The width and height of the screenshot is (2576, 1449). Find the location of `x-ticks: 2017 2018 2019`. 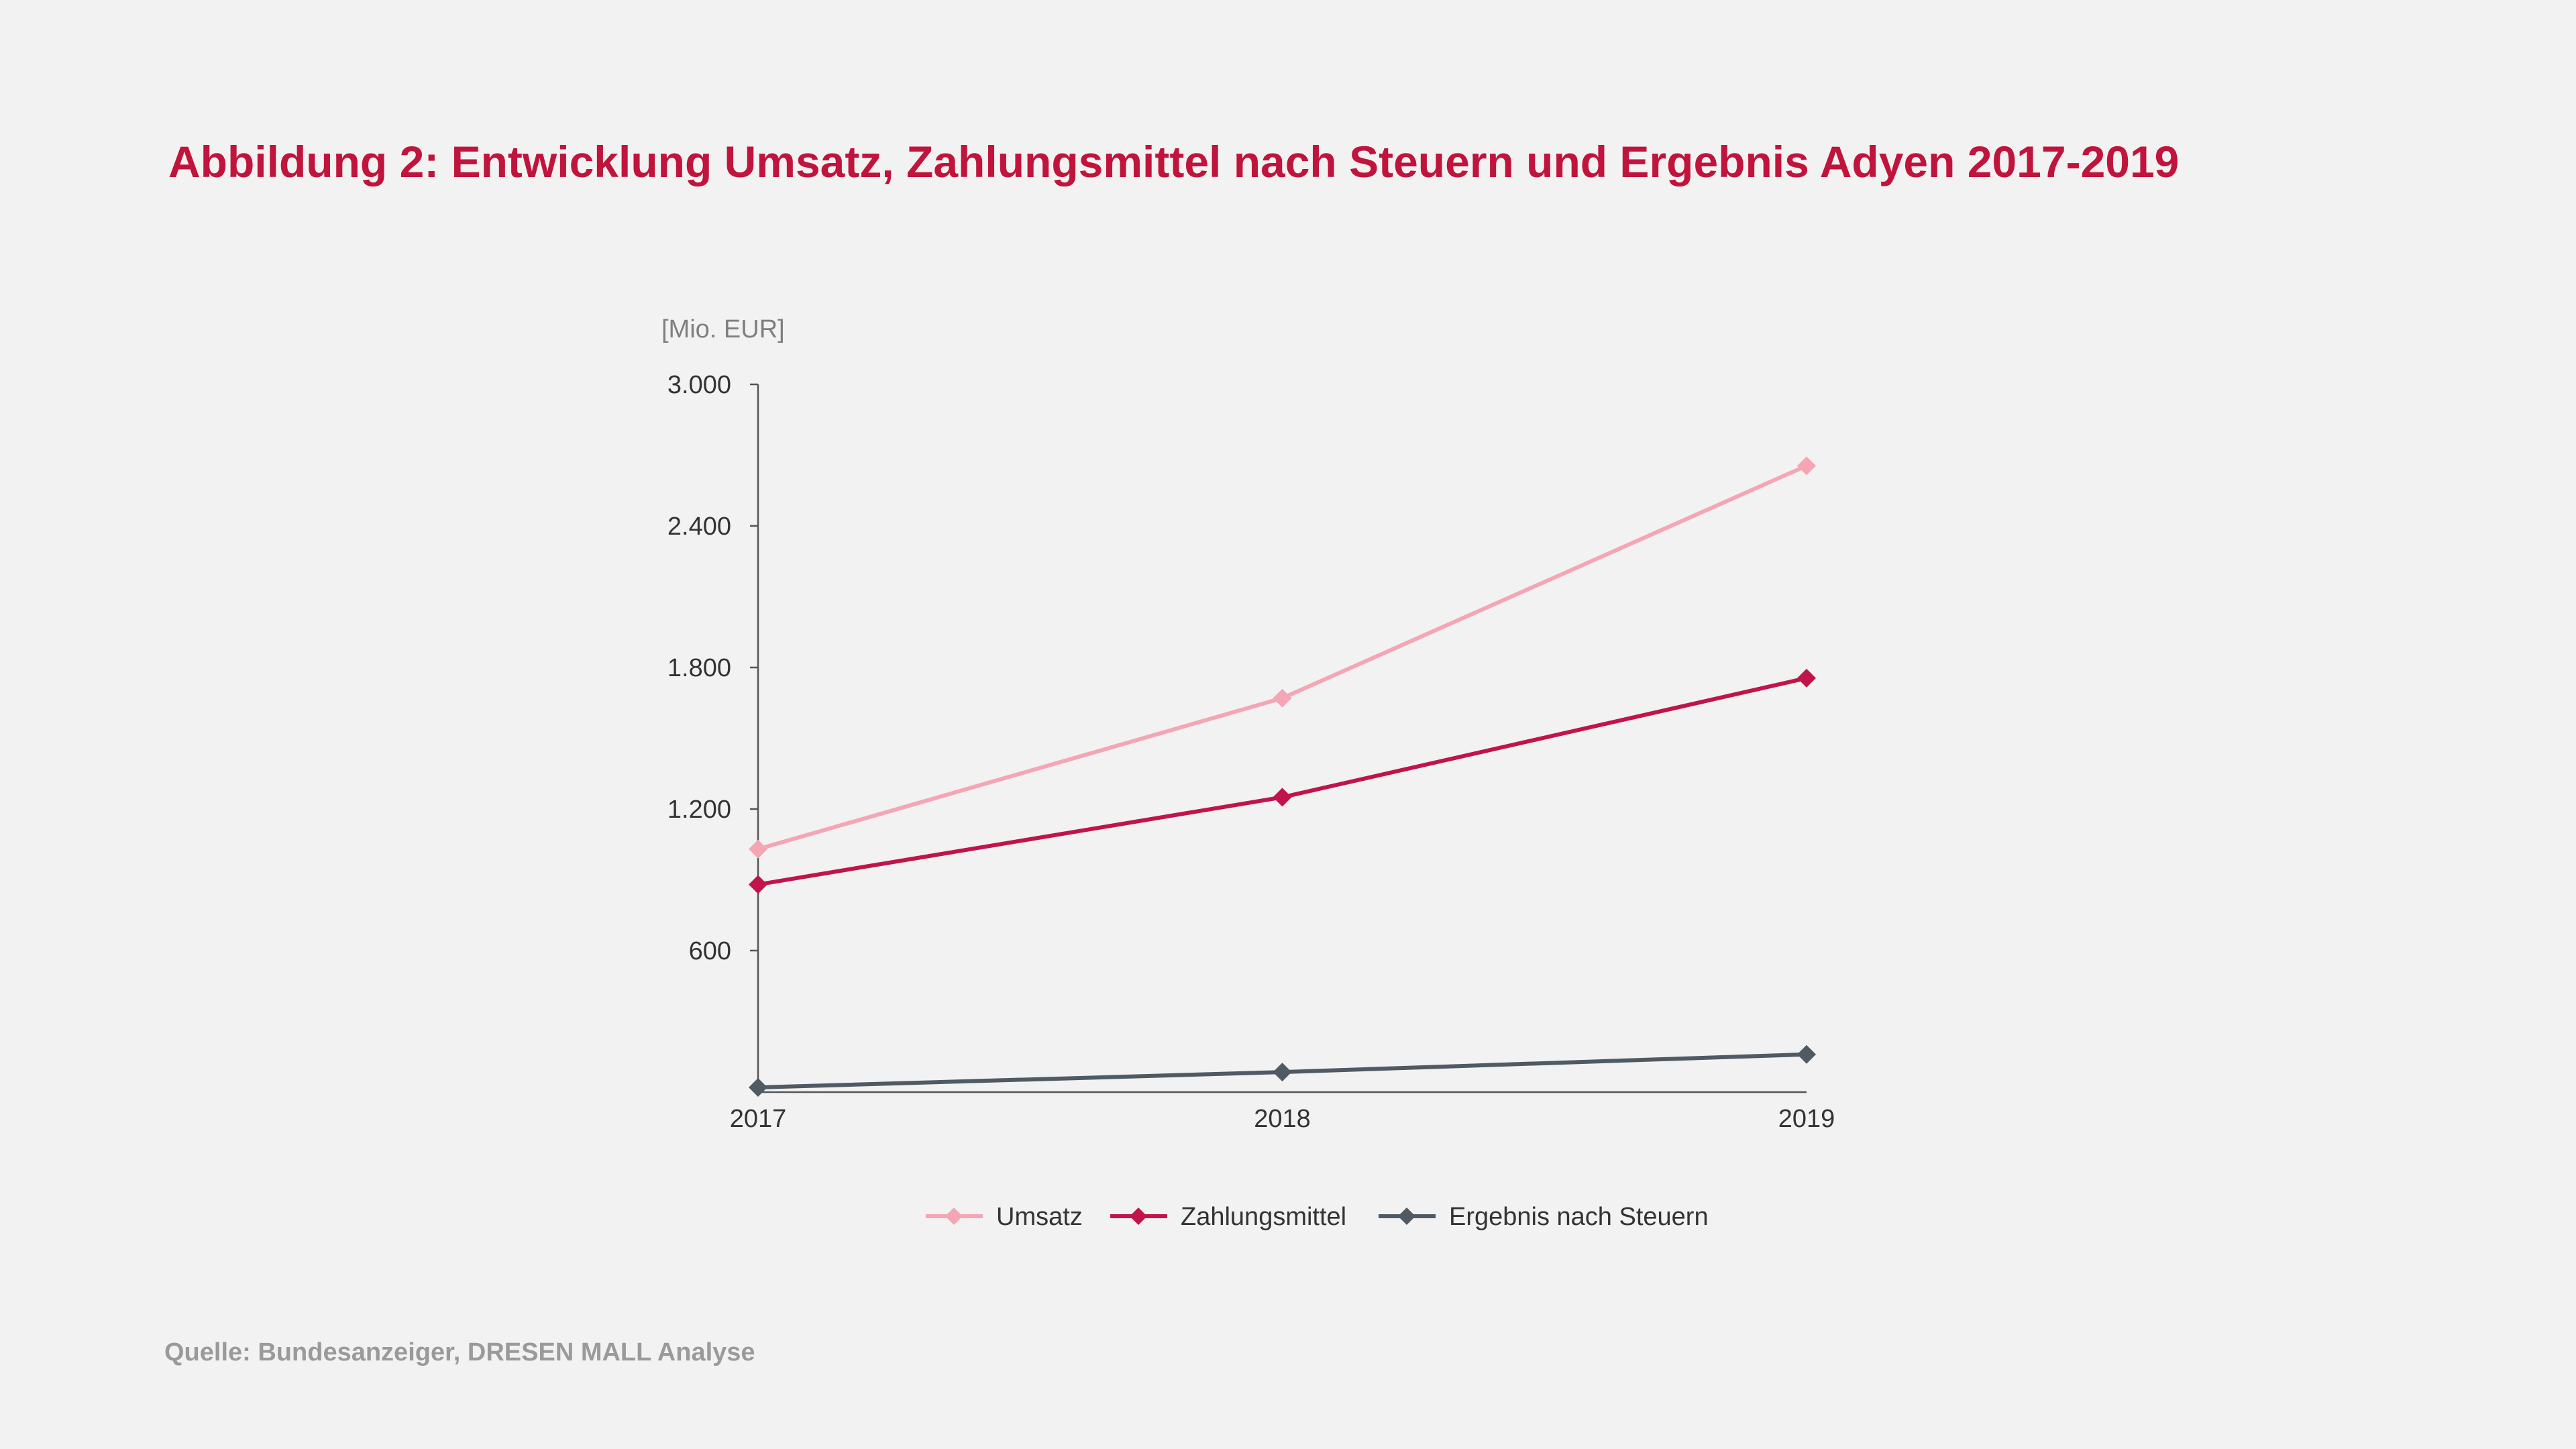

x-ticks: 2017 2018 2019 is located at coordinates (1282, 1119).